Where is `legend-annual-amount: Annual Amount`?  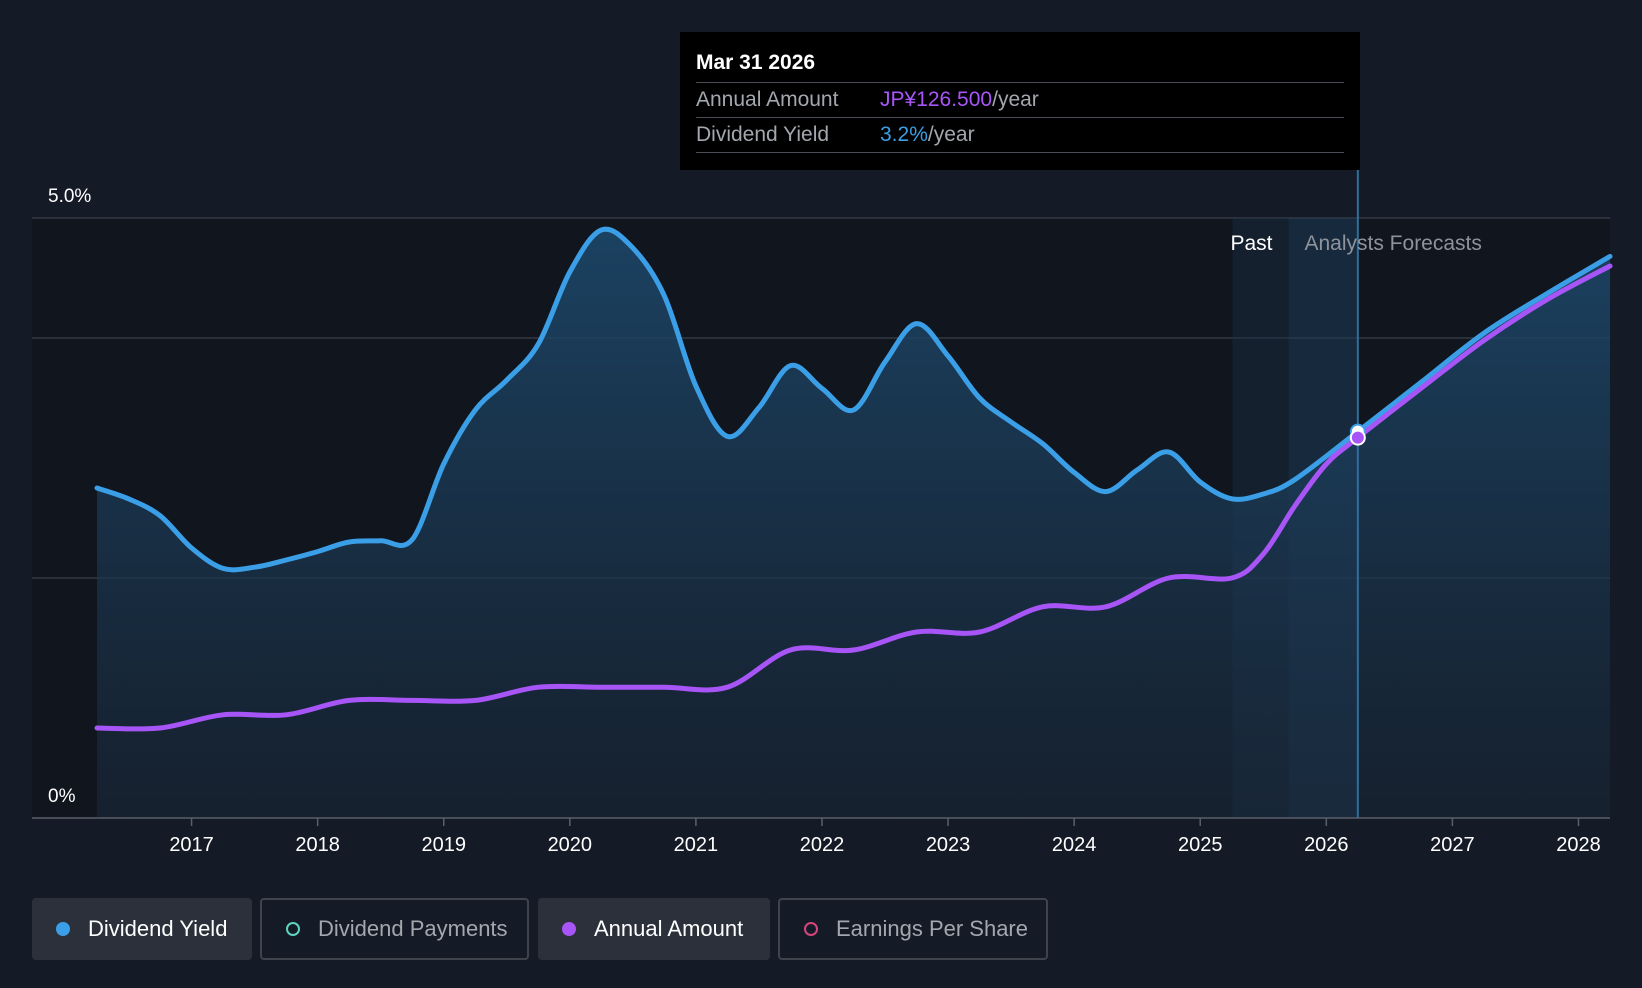 legend-annual-amount: Annual Amount is located at coordinates (654, 929).